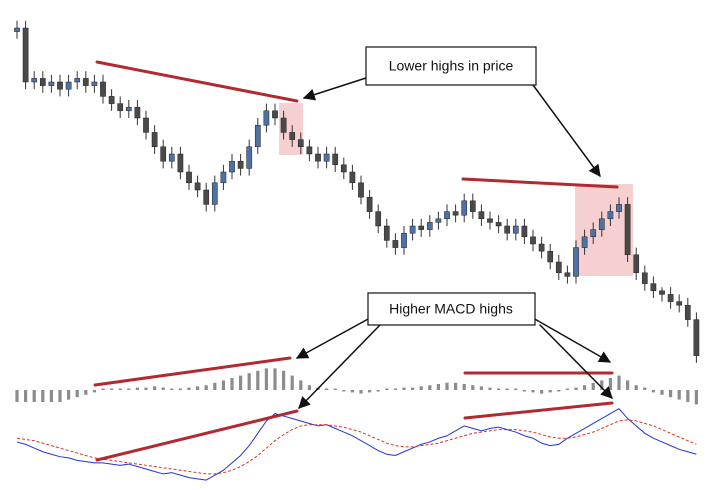 The image size is (720, 490). I want to click on callout-text: Lower highs in price, so click(451, 66).